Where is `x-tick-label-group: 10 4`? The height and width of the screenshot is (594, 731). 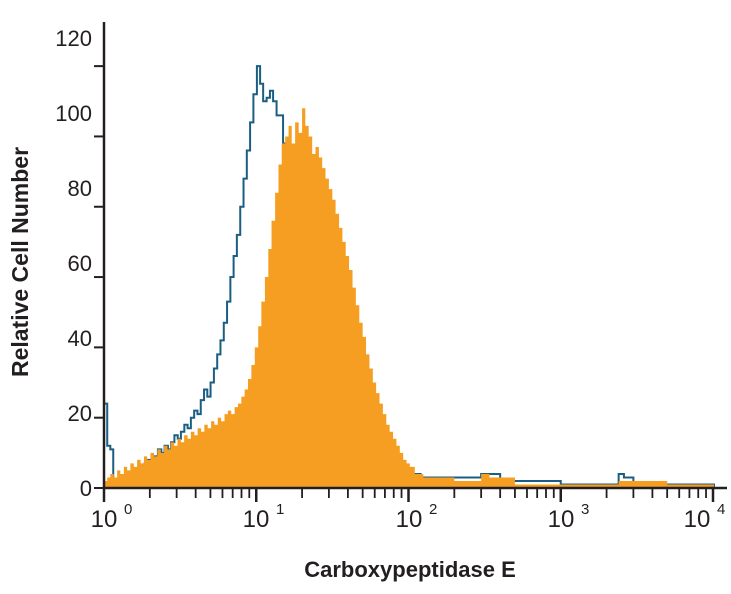
x-tick-label-group: 10 4 is located at coordinates (705, 517).